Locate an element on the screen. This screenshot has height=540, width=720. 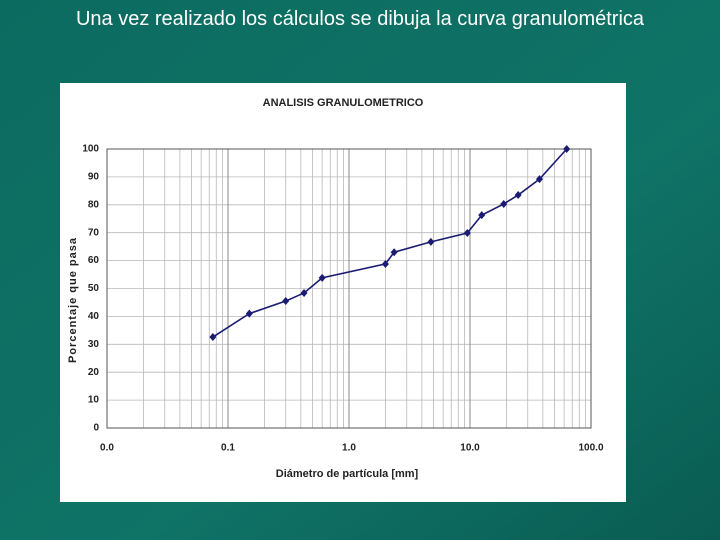
x-tick-label: 1.0 is located at coordinates (349, 448).